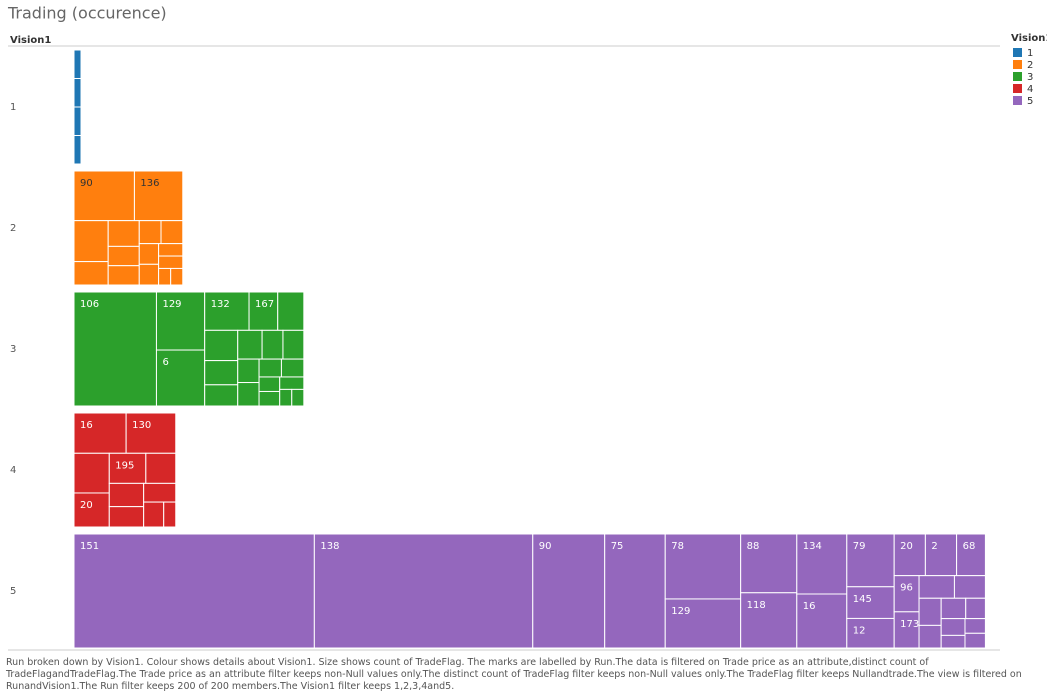 The height and width of the screenshot is (700, 1047). I want to click on cell-label: 138, so click(329, 546).